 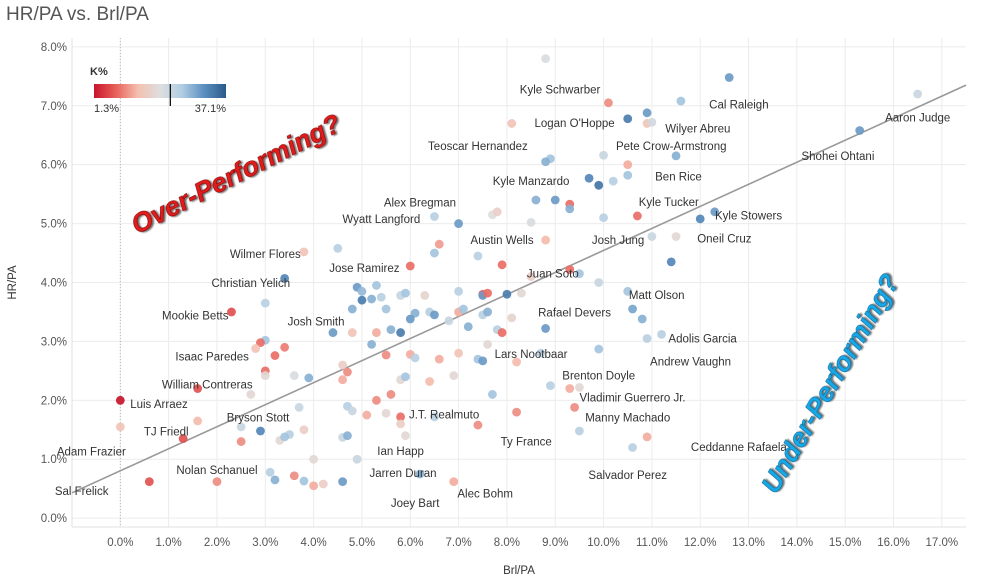 What do you see at coordinates (316, 322) in the screenshot?
I see `point-label: Josh Smith` at bounding box center [316, 322].